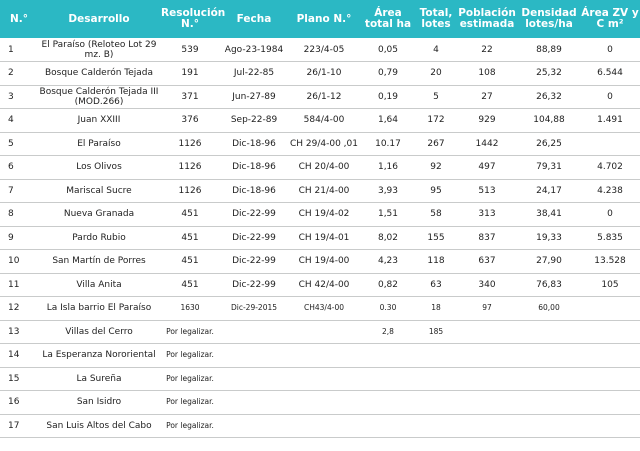  What do you see at coordinates (388, 285) in the screenshot?
I see `cell-area: 0,82` at bounding box center [388, 285].